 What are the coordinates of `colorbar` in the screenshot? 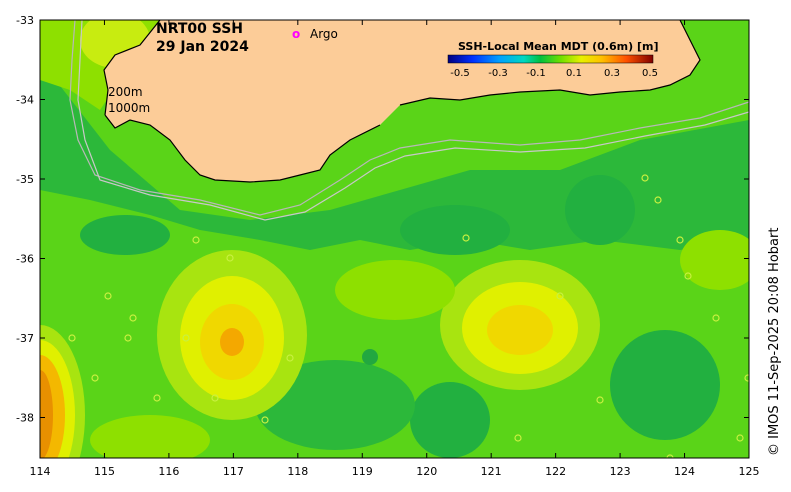 It's located at (550, 59).